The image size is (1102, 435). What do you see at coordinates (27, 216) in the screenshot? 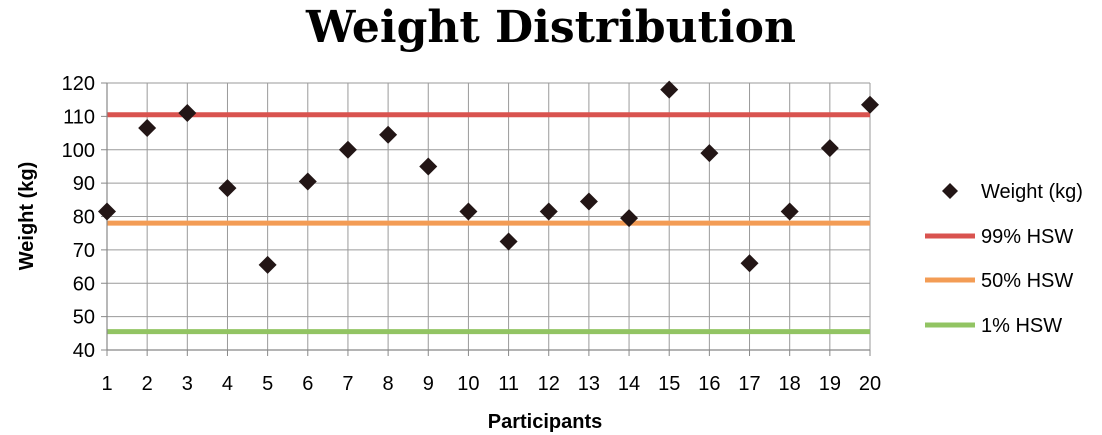
I see `y-axis-label: Weight (kg)` at bounding box center [27, 216].